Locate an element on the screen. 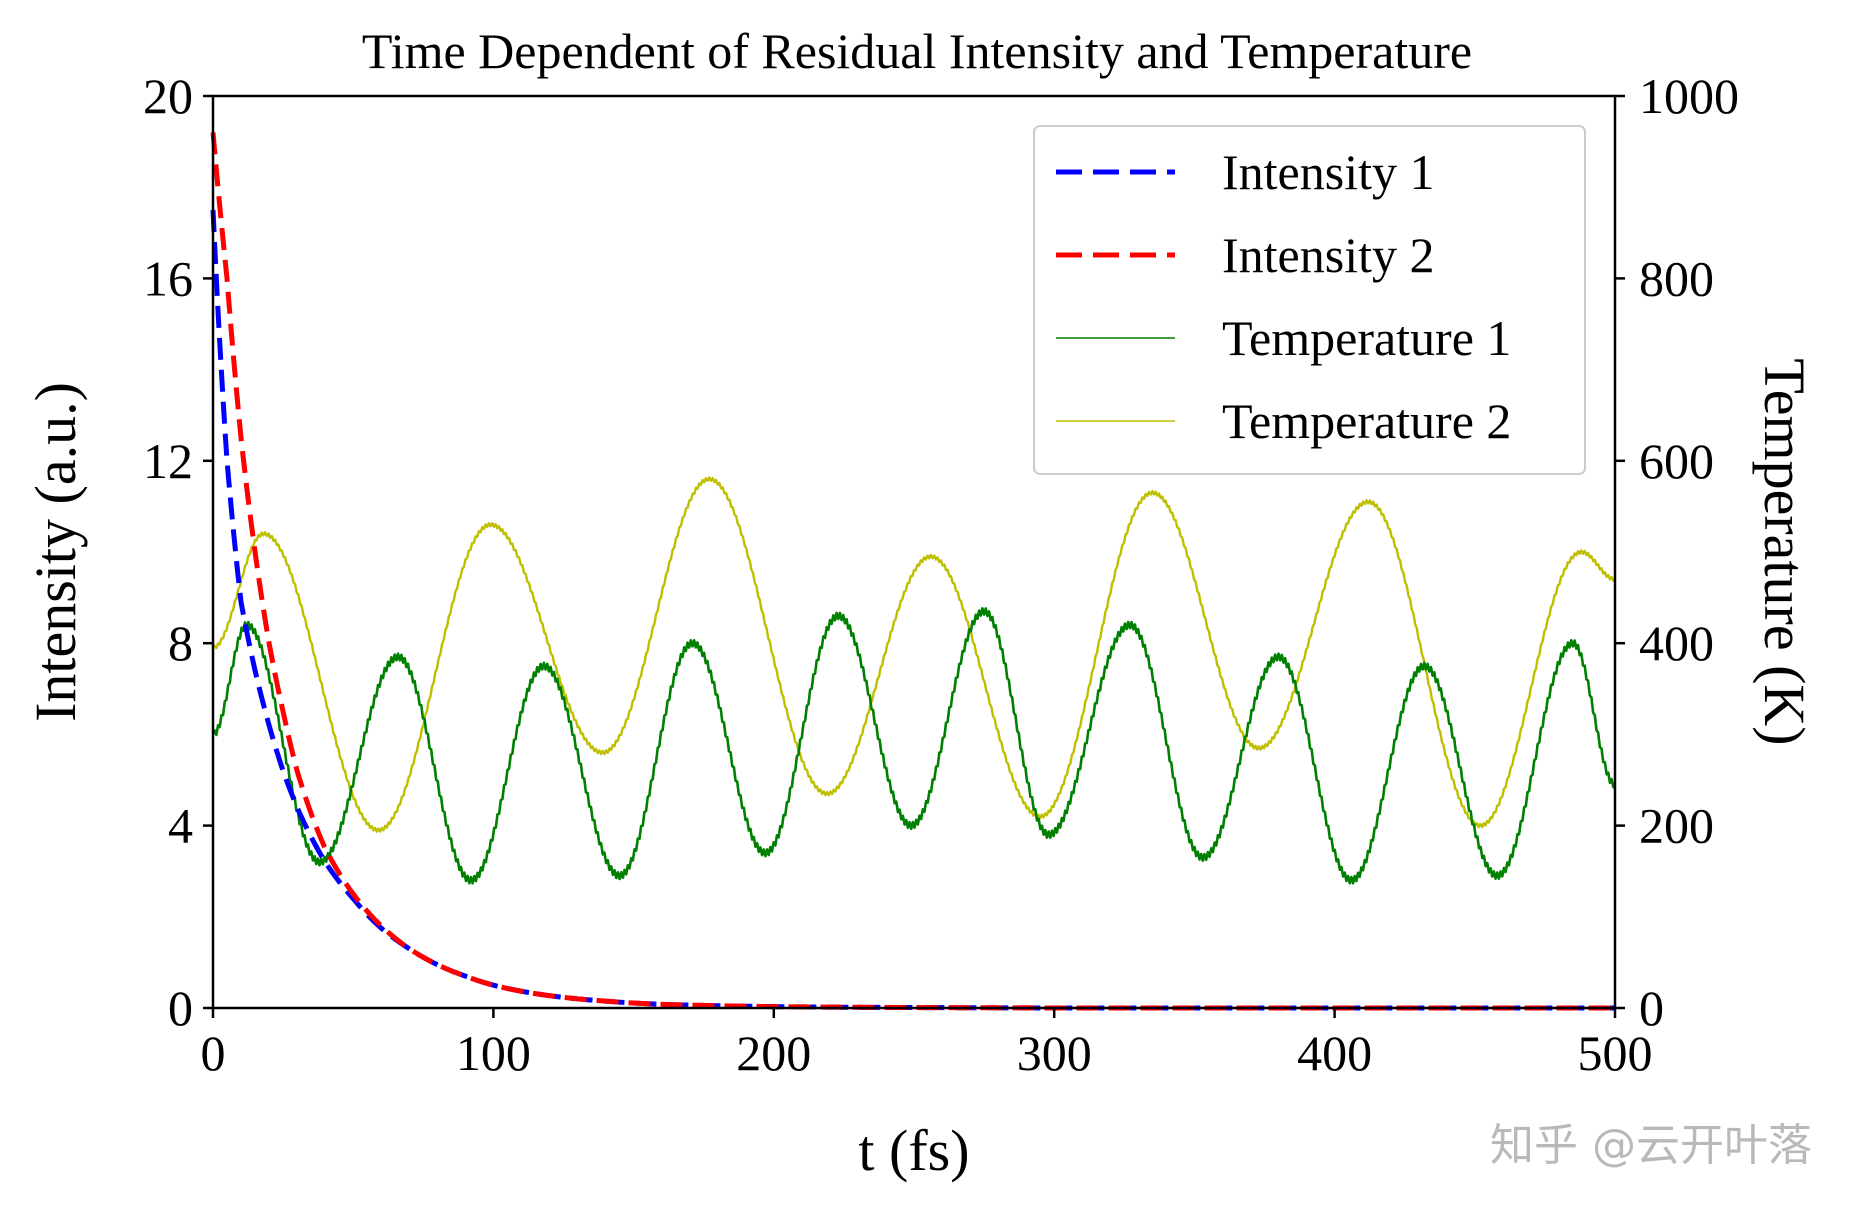 This screenshot has width=1850, height=1209. x-tick-label: 300 is located at coordinates (1054, 1053).